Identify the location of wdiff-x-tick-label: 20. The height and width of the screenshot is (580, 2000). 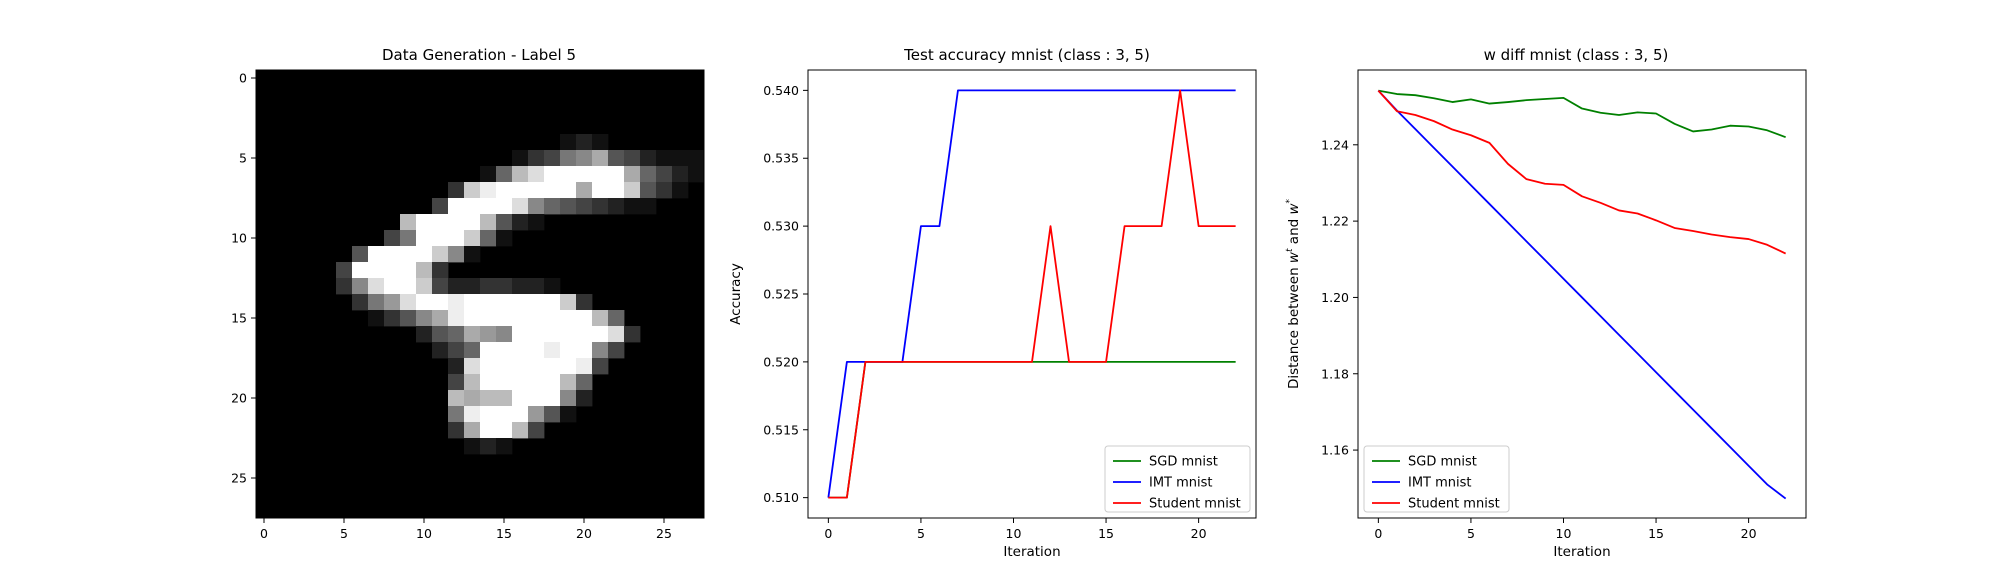
(1749, 533).